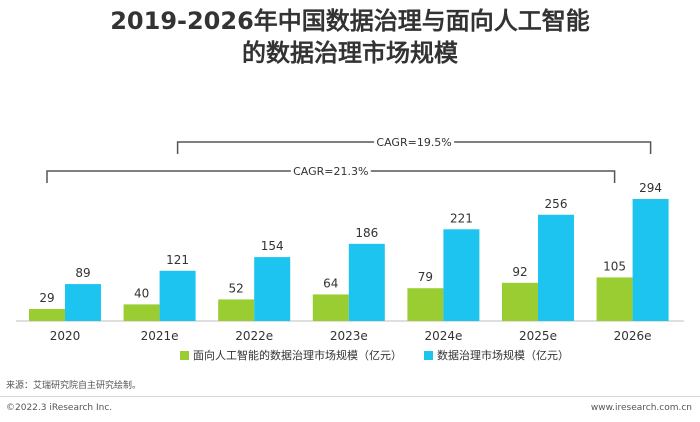 This screenshot has height=422, width=700. Describe the element at coordinates (330, 307) in the screenshot. I see `bar-ai-governance-2023e` at that location.